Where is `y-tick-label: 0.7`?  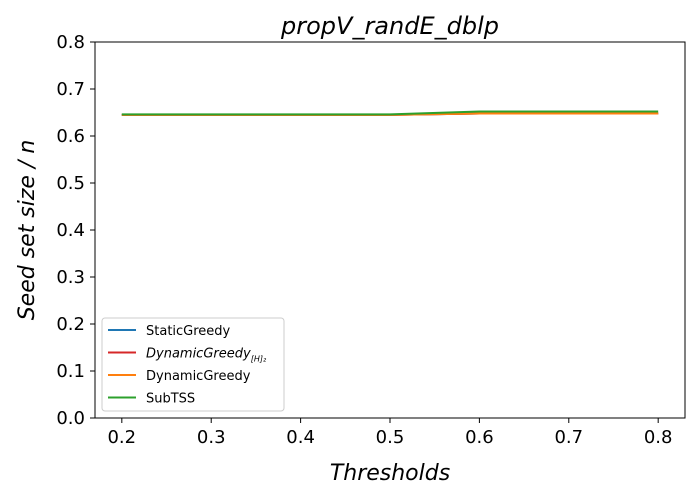
y-tick-label: 0.7 is located at coordinates (70, 89).